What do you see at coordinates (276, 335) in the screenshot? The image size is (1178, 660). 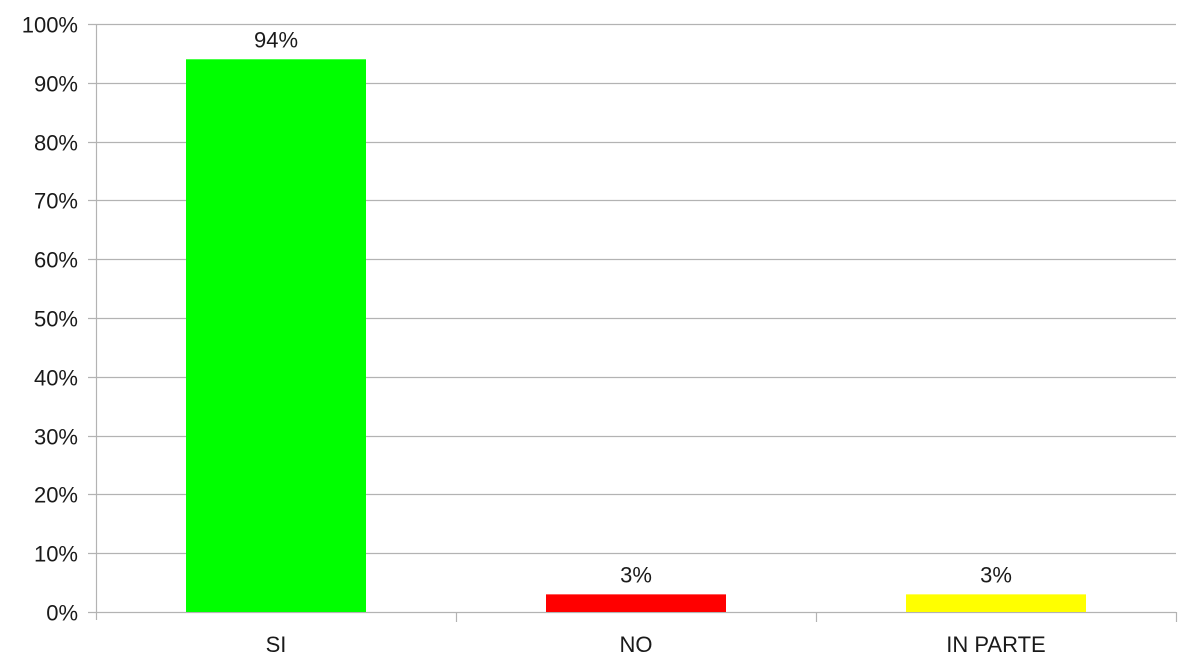 I see `bar-si` at bounding box center [276, 335].